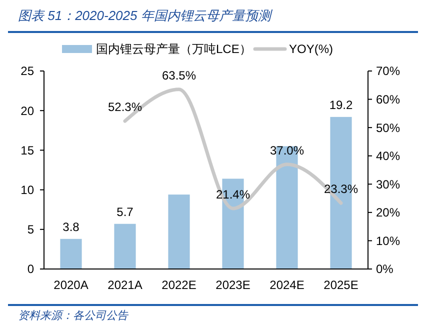  What do you see at coordinates (388, 241) in the screenshot?
I see `y2-tick-label: 10%` at bounding box center [388, 241].